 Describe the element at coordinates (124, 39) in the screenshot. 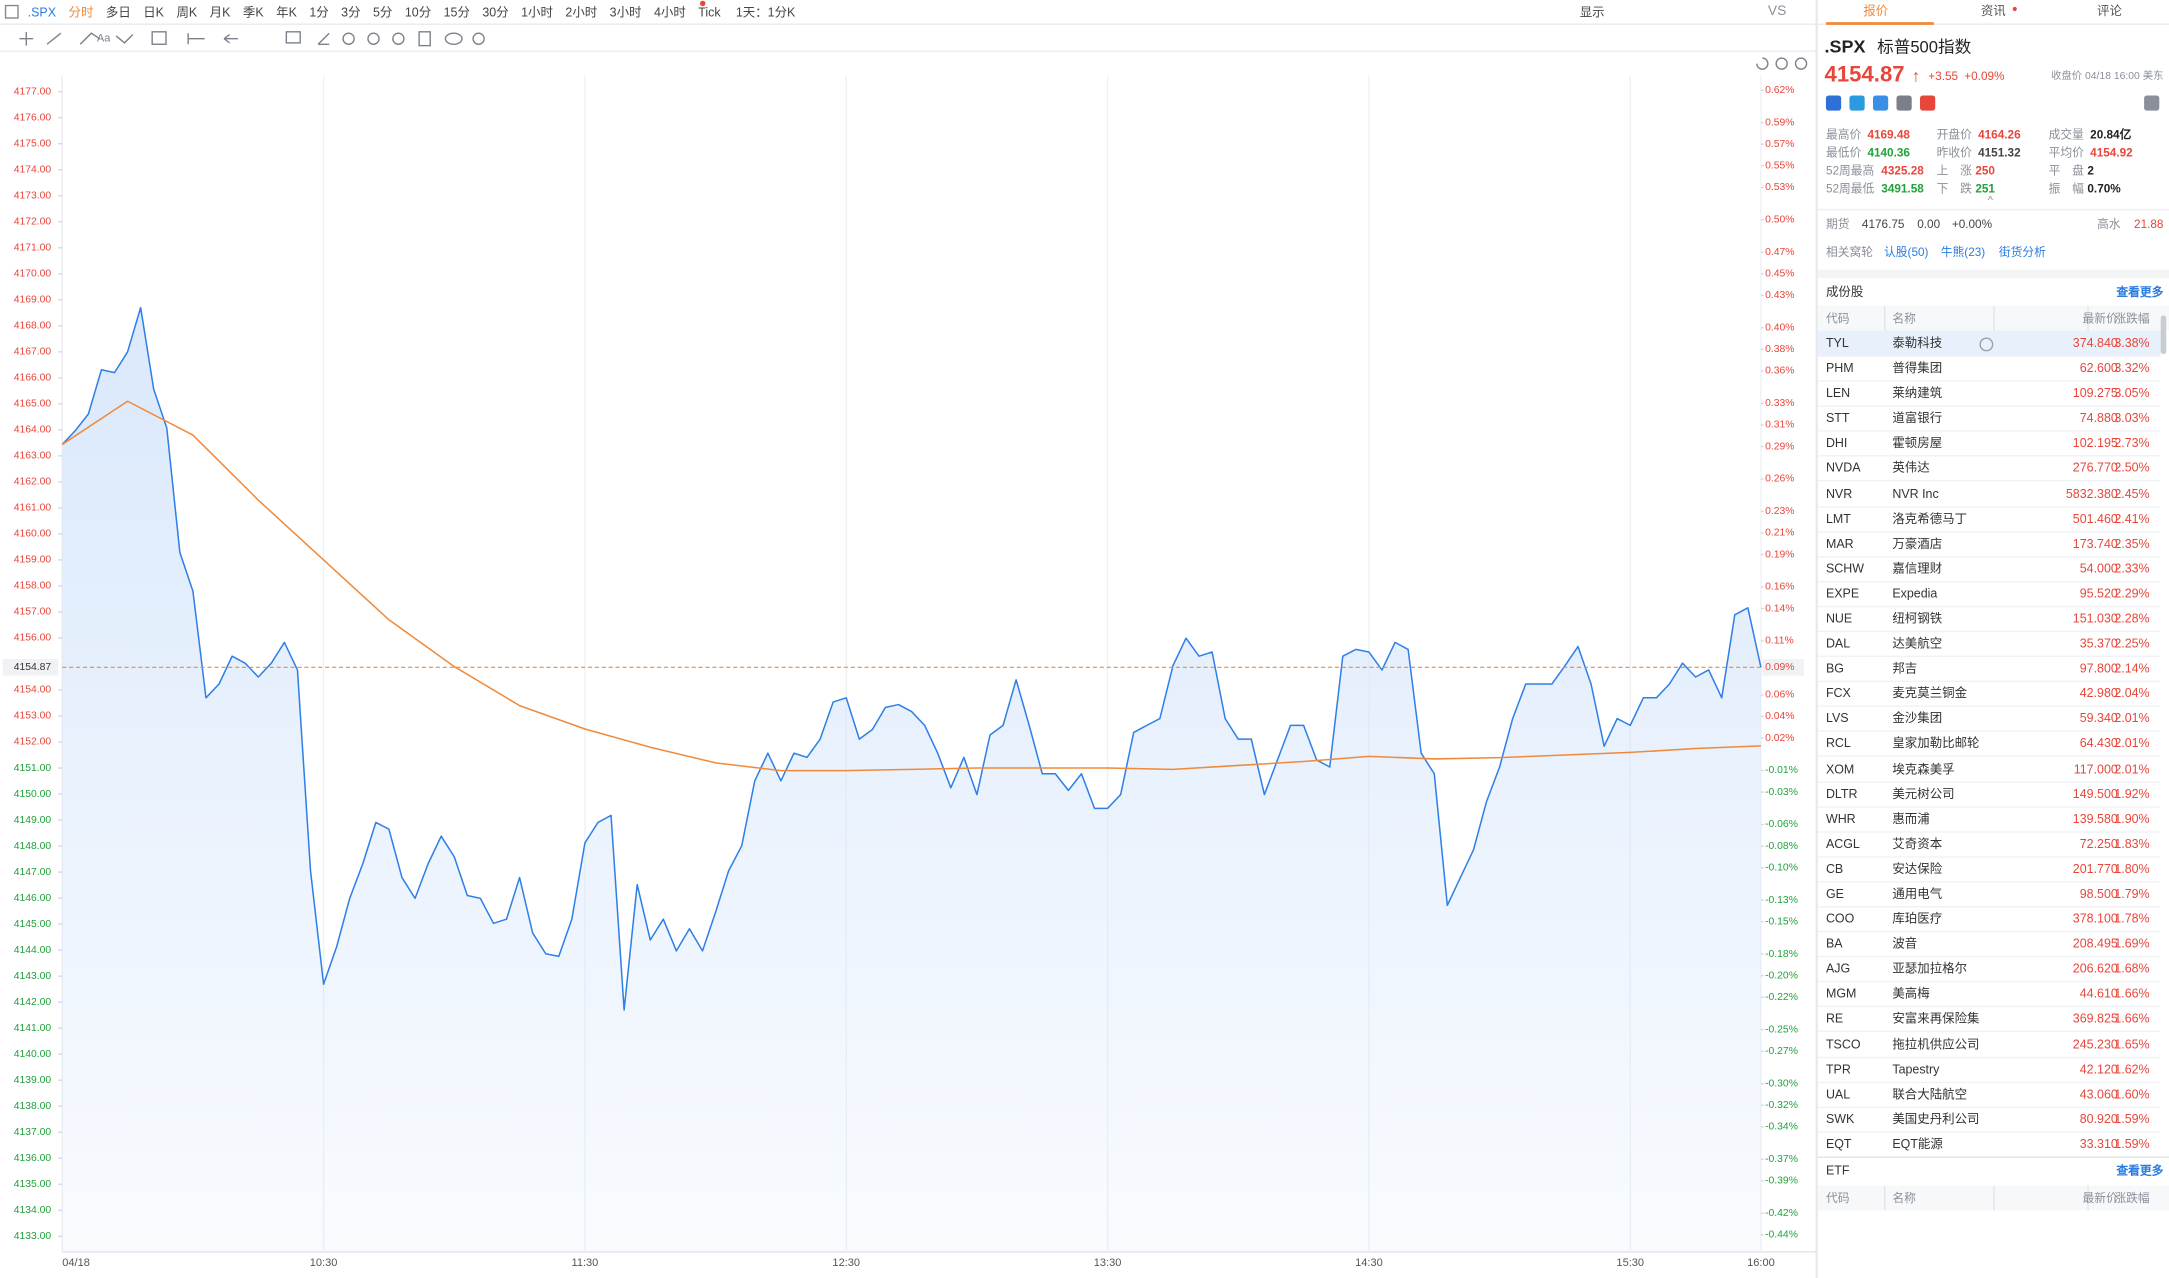

I see `tool-path` at that location.